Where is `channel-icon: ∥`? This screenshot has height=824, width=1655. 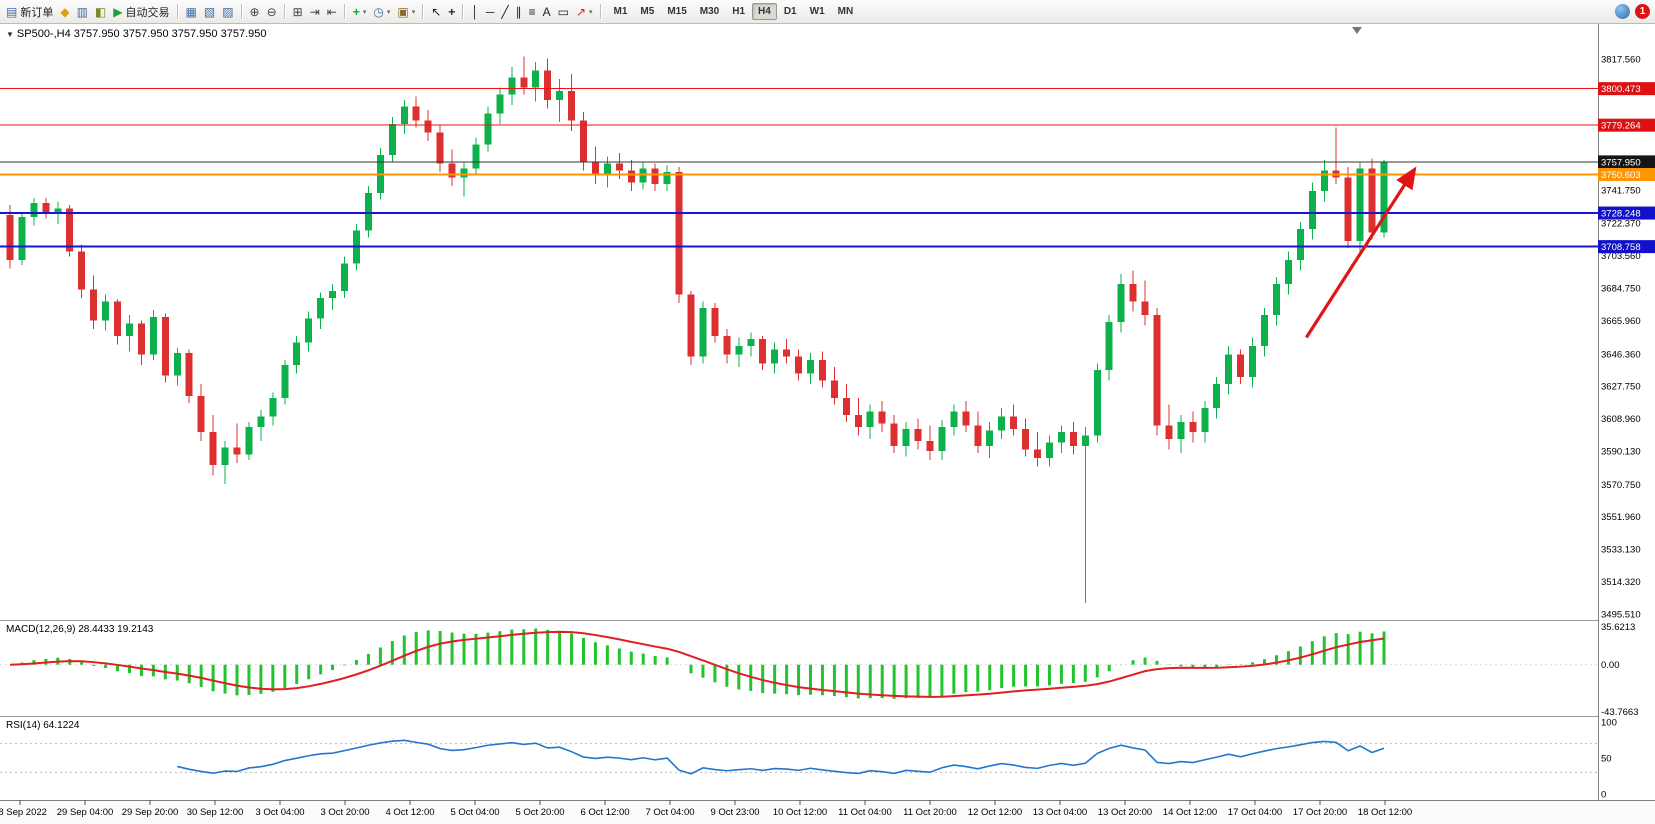
channel-icon: ∥ is located at coordinates (518, 11).